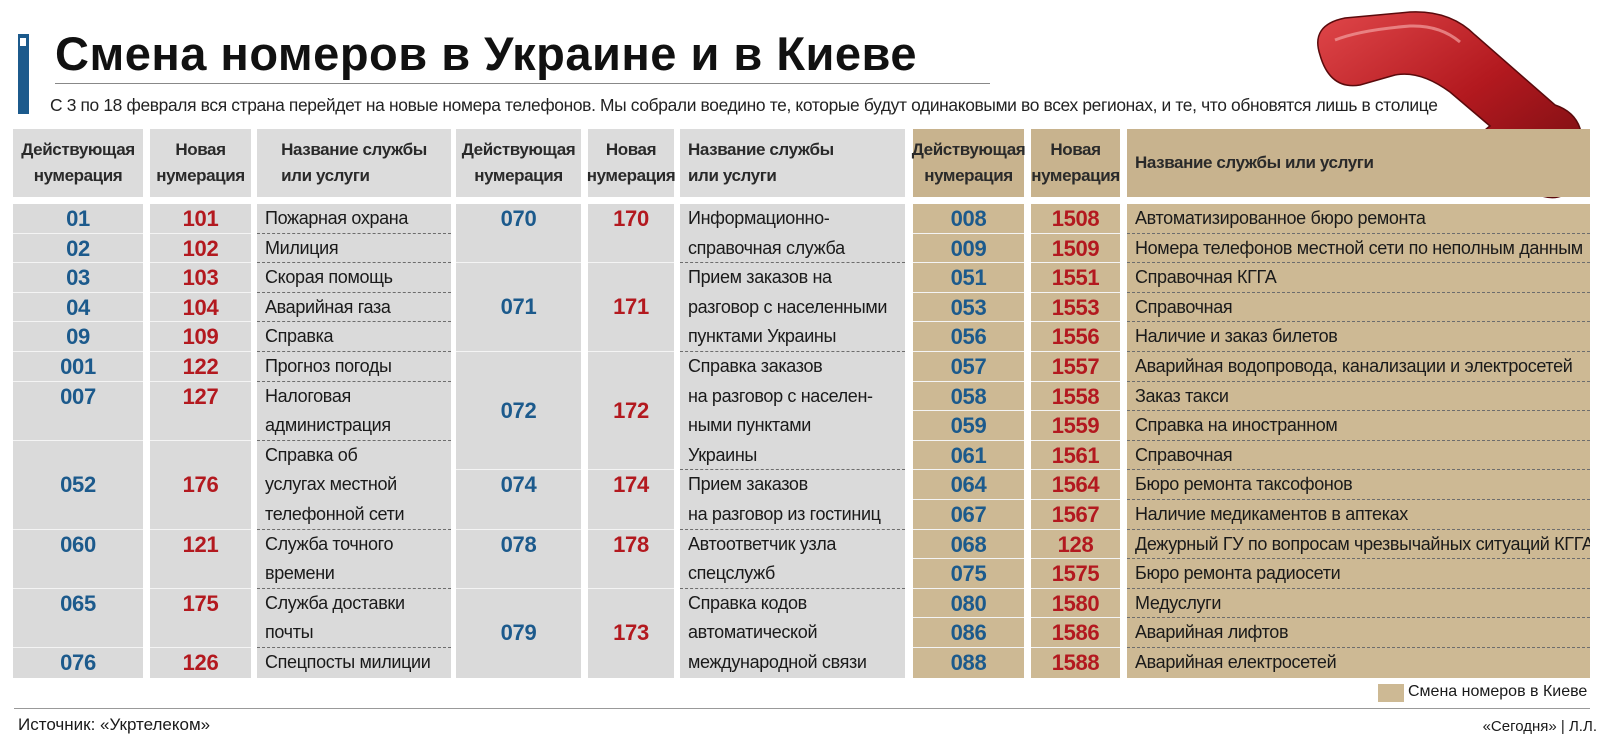  I want to click on new-number: 1557, so click(1075, 367).